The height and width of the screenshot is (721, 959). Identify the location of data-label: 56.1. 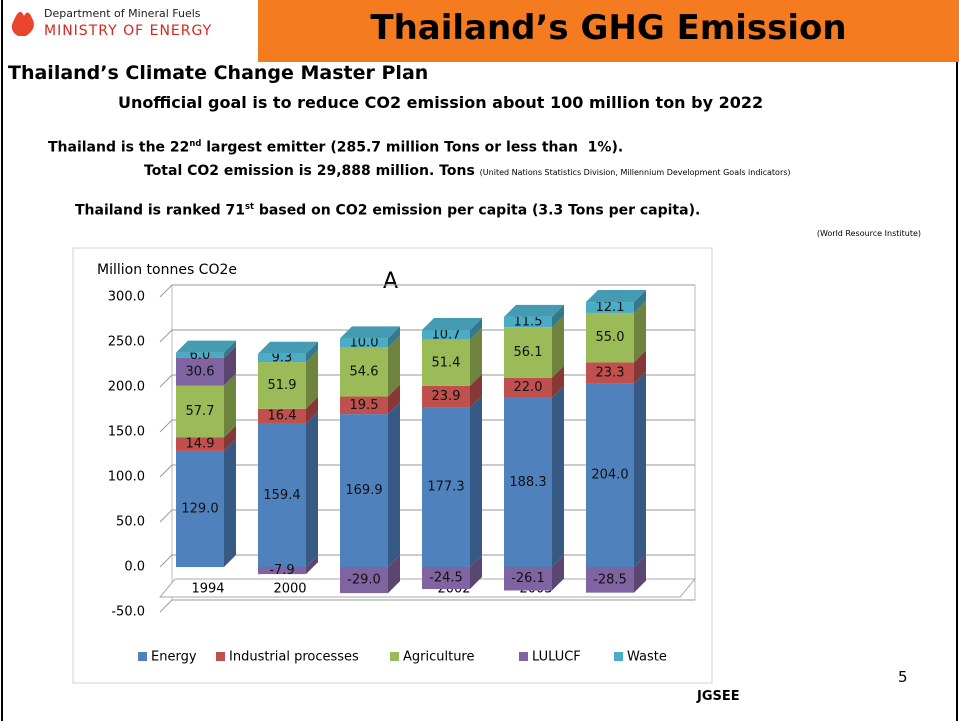
(528, 352).